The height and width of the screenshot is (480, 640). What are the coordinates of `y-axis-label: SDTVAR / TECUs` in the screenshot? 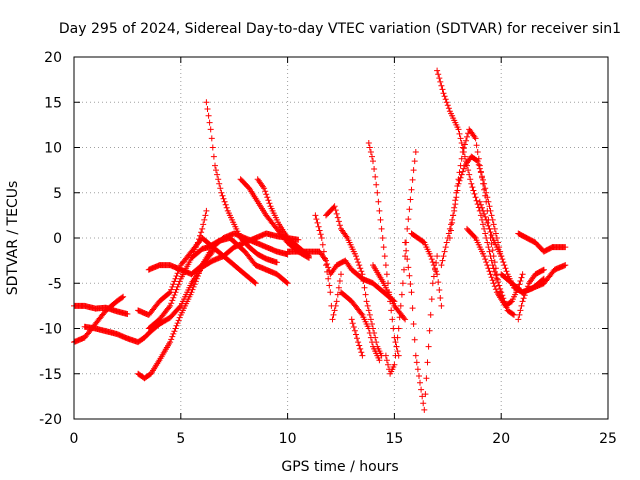 It's located at (13, 238).